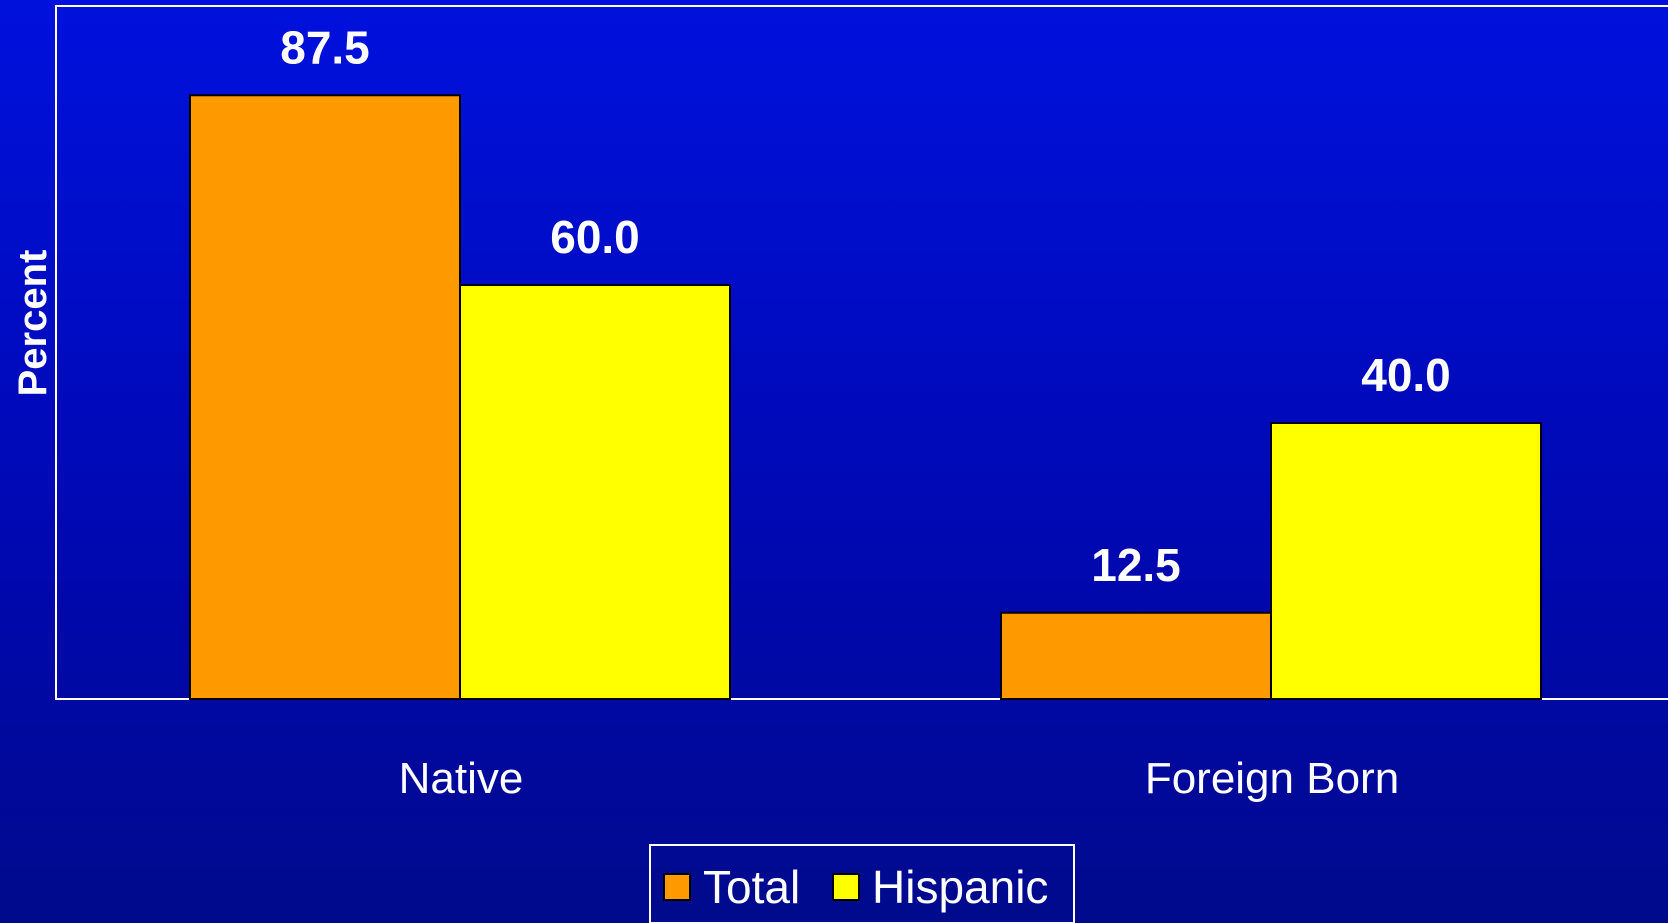 The height and width of the screenshot is (923, 1668). I want to click on category-label-native: Native, so click(461, 778).